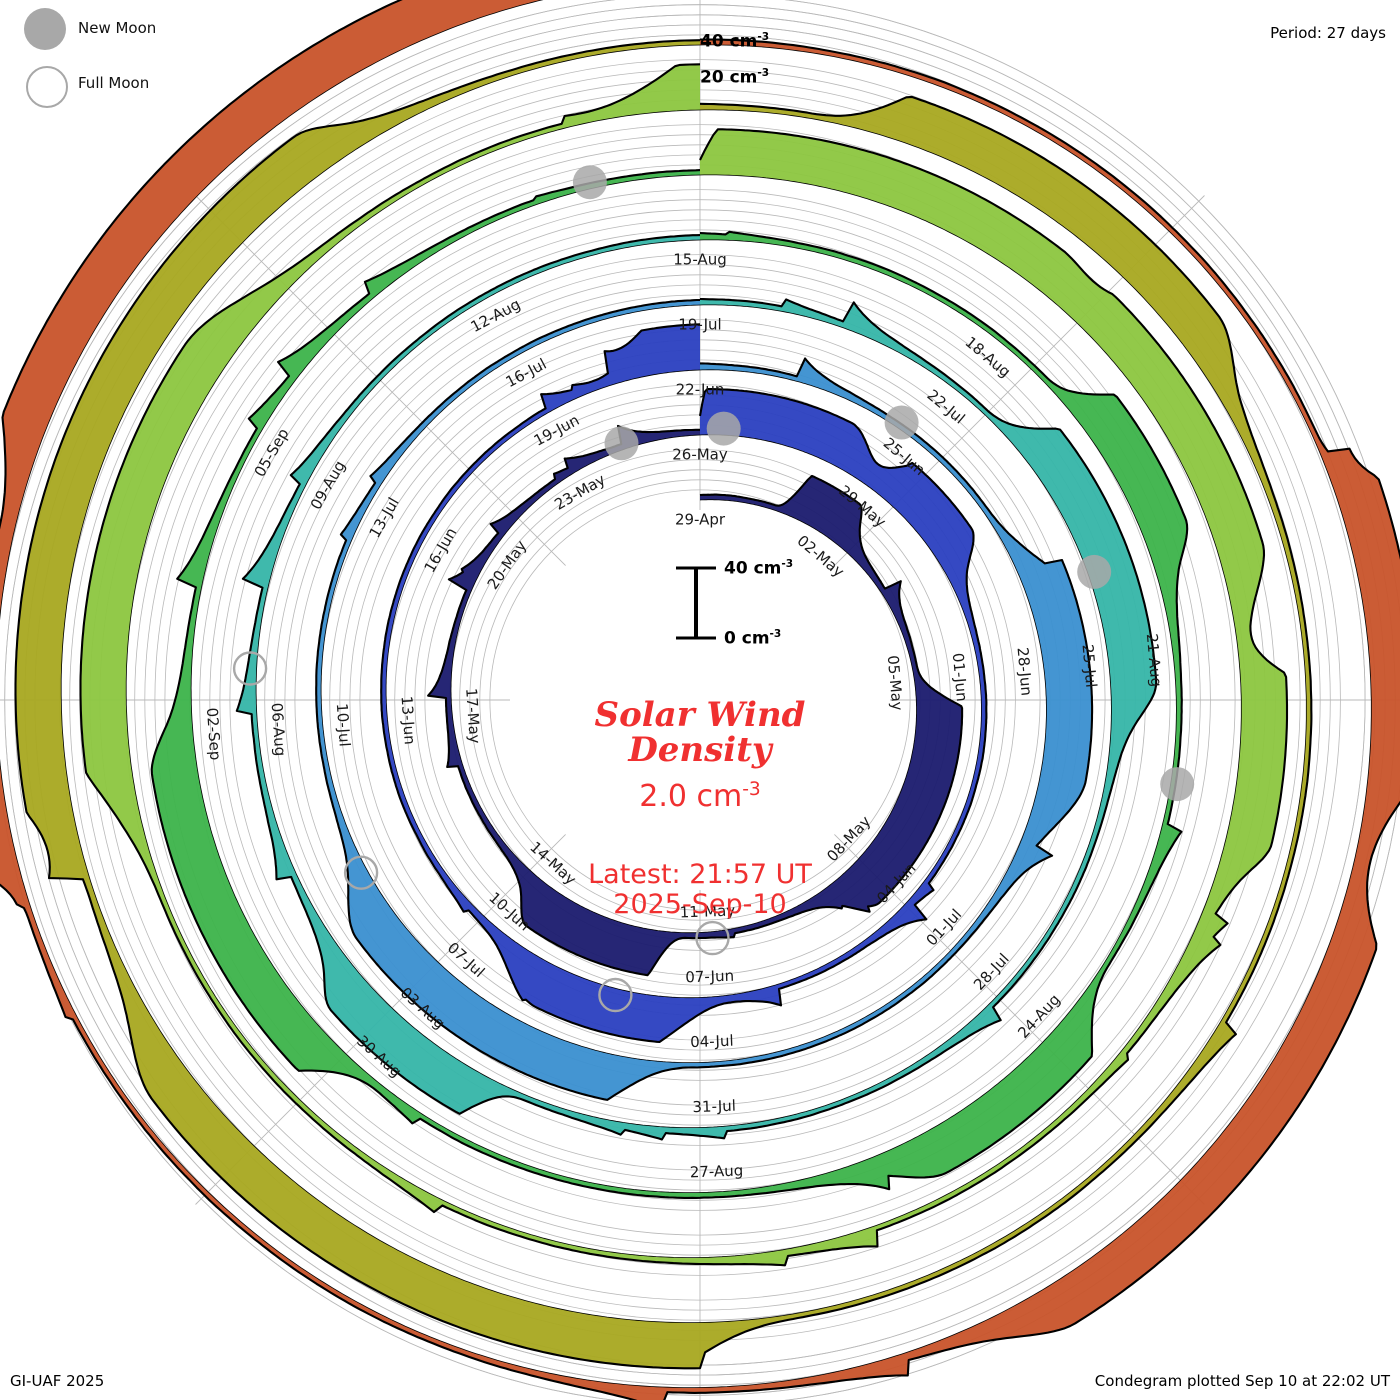 This screenshot has height=1400, width=1400. What do you see at coordinates (763, 37) in the screenshot?
I see `radial-tick-40-exponent: -3` at bounding box center [763, 37].